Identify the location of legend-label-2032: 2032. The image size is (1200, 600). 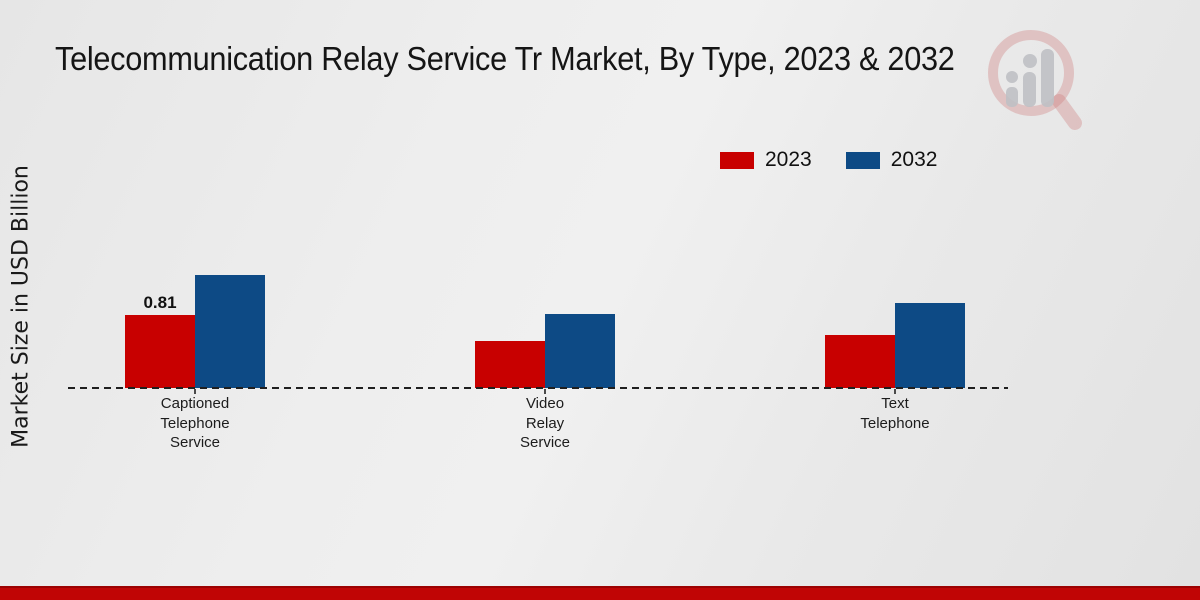
(914, 159).